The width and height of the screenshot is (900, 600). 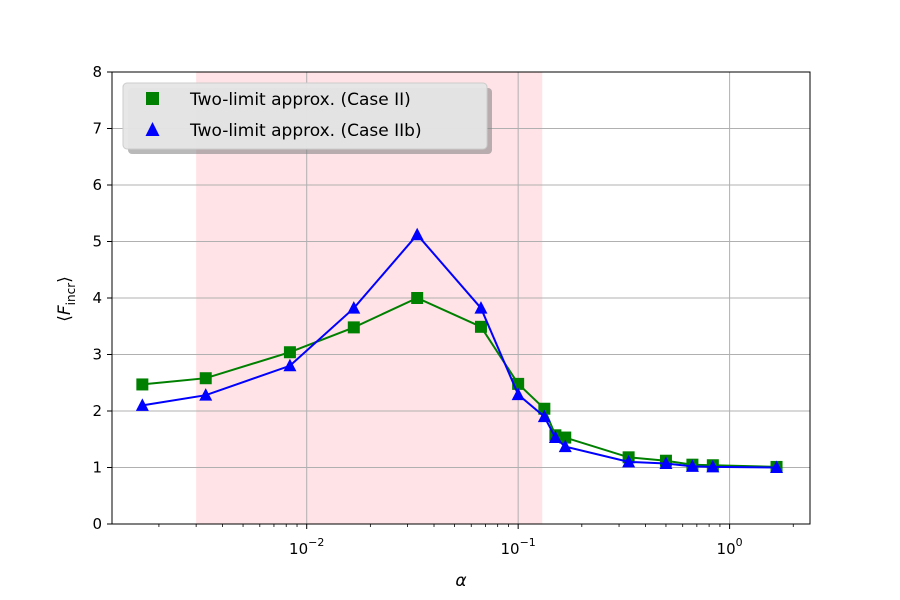 What do you see at coordinates (730, 547) in the screenshot?
I see `x-tick-label: 10⁰` at bounding box center [730, 547].